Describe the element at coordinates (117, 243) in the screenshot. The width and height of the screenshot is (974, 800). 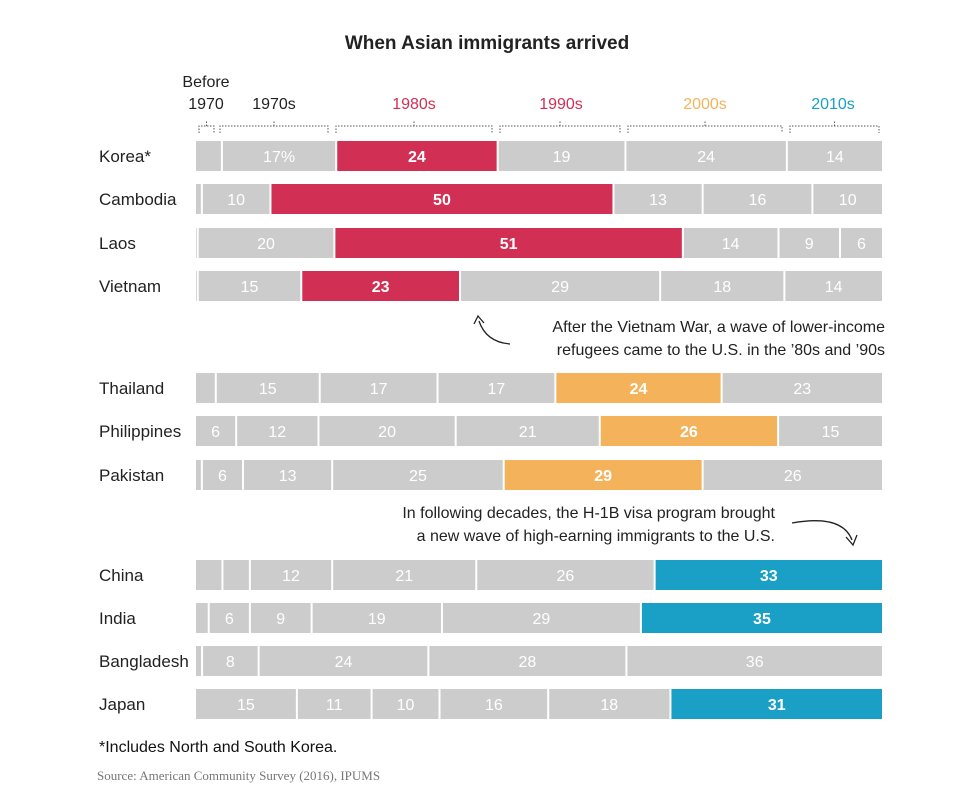
I see `country-label: Laos` at that location.